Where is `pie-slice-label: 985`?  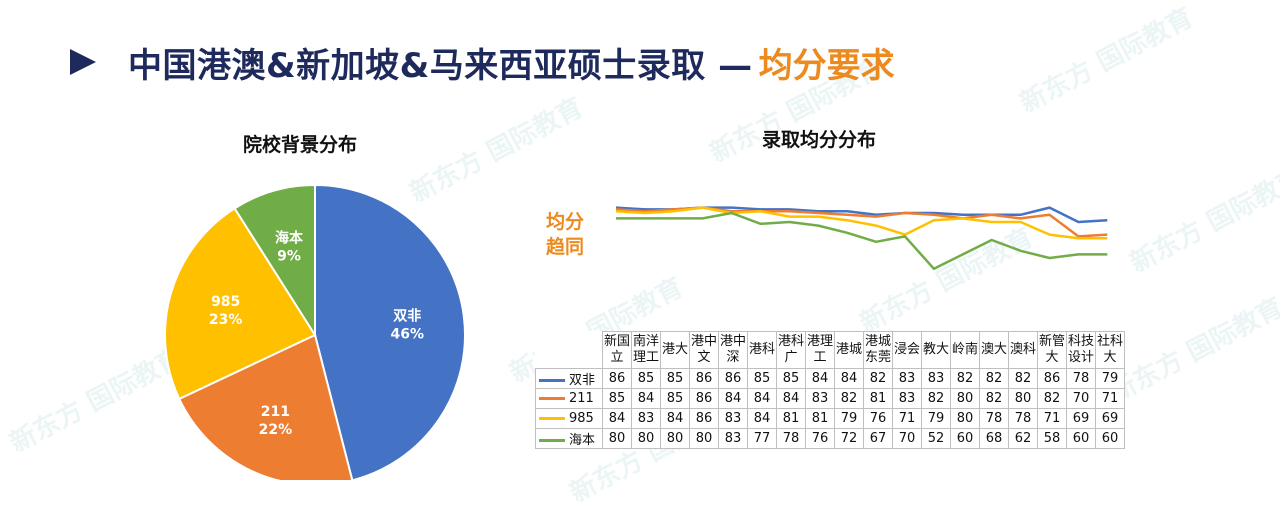 pie-slice-label: 985 is located at coordinates (225, 302).